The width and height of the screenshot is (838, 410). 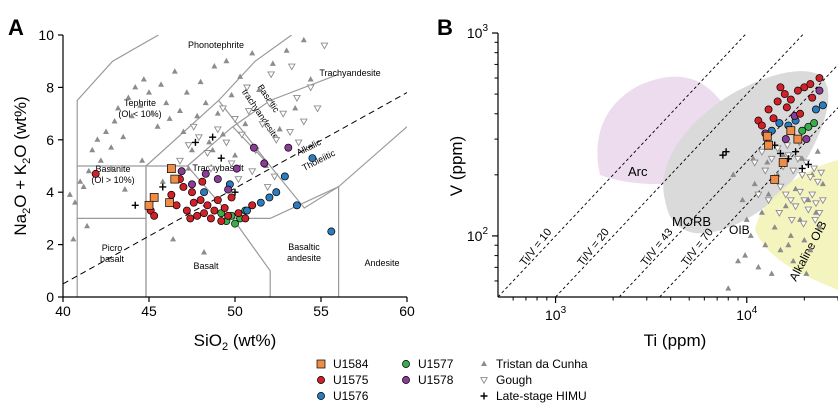 What do you see at coordinates (407, 311) in the screenshot?
I see `x-tick-label-a: 60` at bounding box center [407, 311].